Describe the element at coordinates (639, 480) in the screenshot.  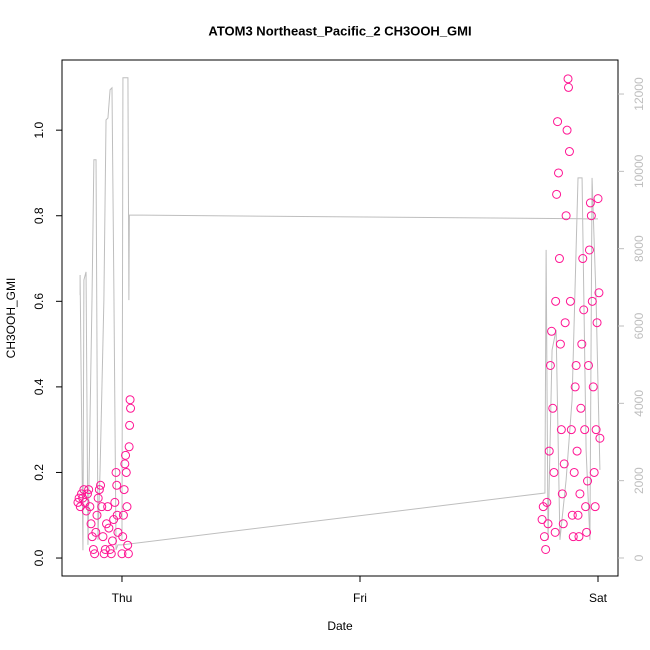
I see `y2-tick-label: 2000` at that location.